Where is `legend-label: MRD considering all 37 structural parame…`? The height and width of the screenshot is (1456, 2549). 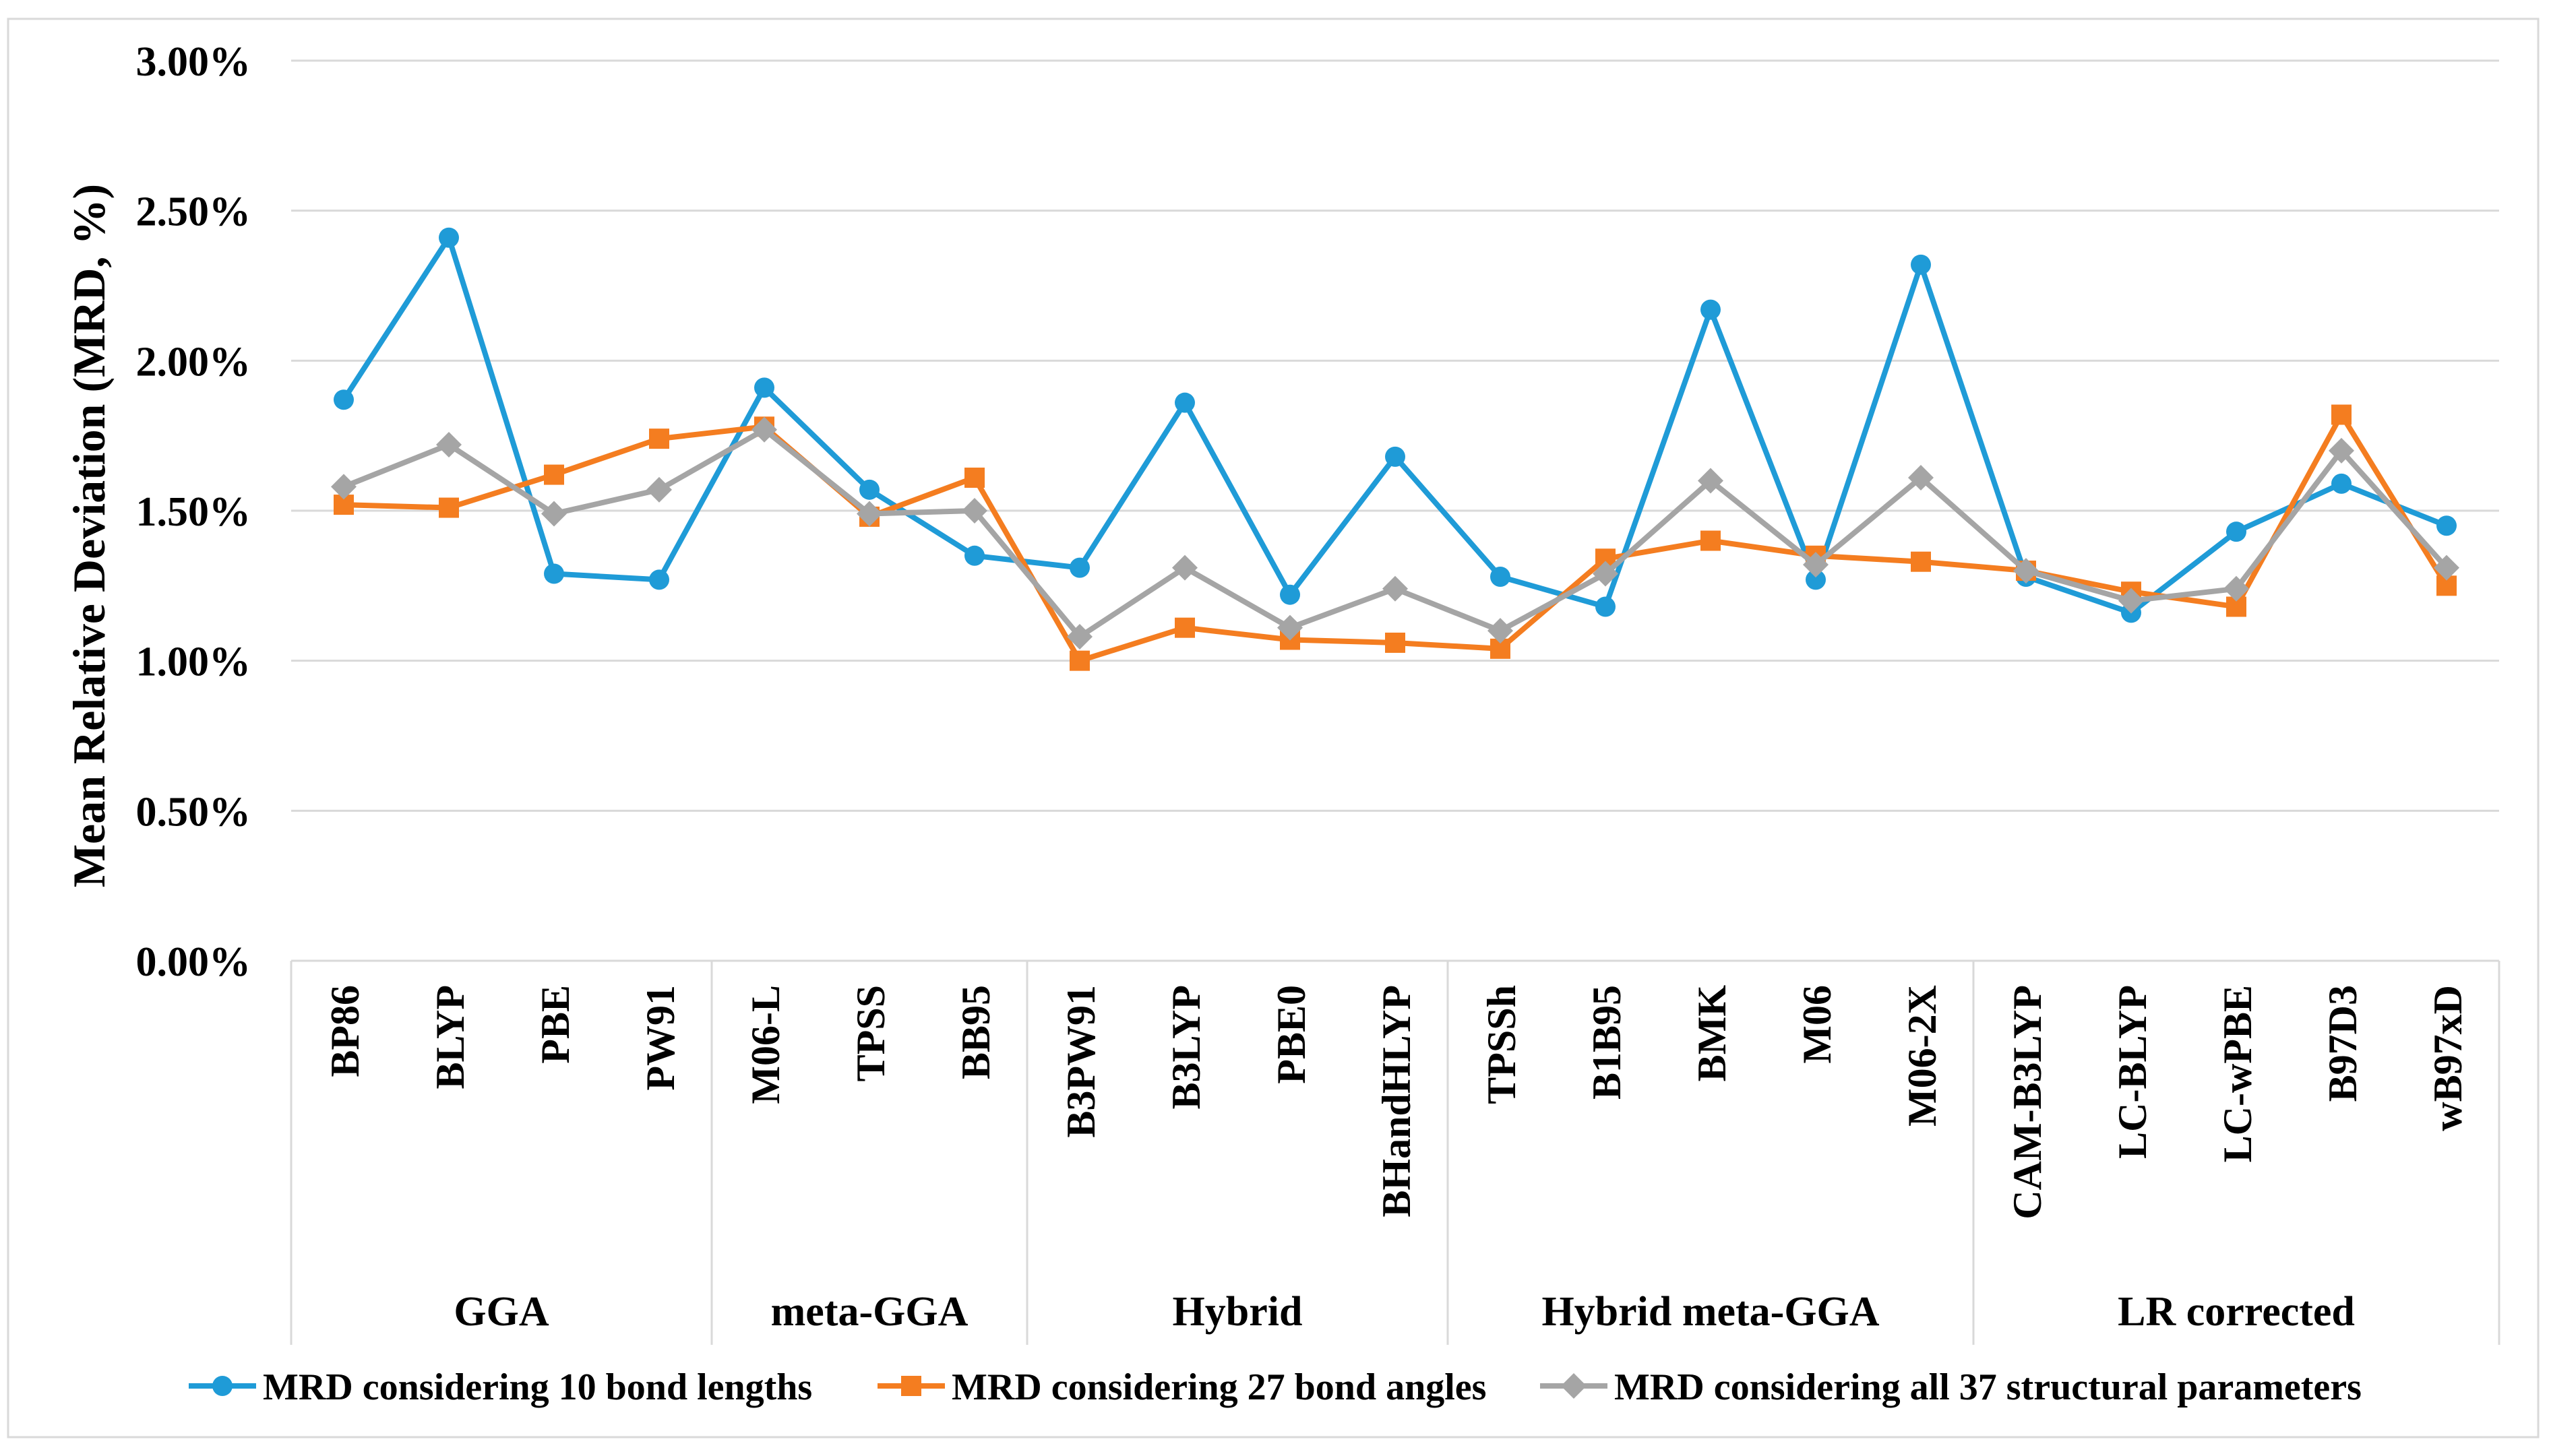 legend-label: MRD considering all 37 structural parame… is located at coordinates (1988, 1387).